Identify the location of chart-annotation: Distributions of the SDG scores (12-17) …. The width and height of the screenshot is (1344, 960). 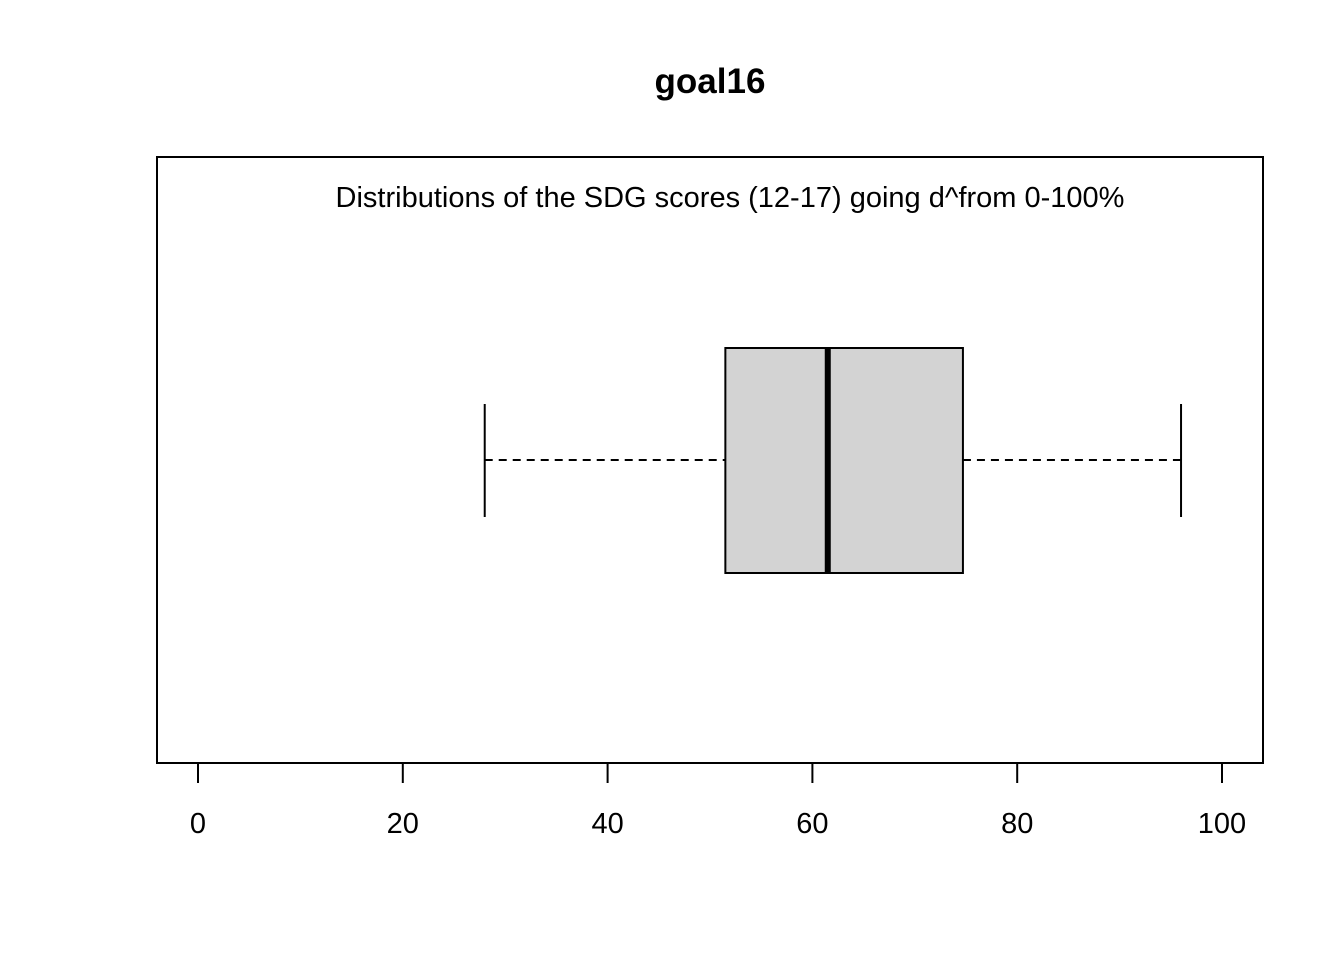
(730, 198).